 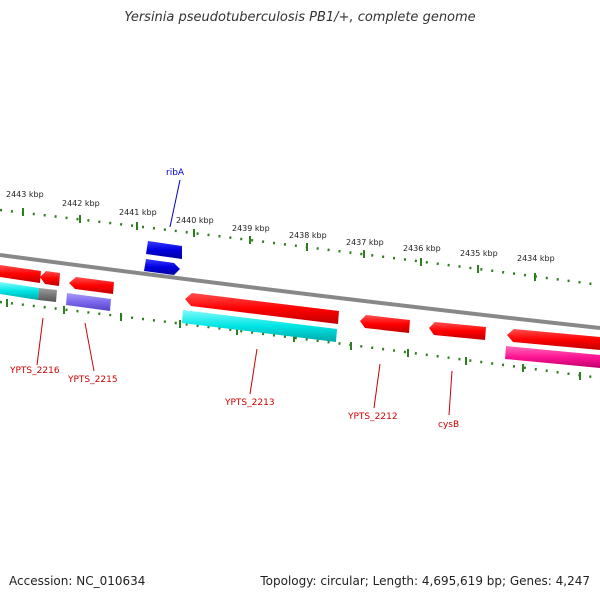 What do you see at coordinates (308, 235) in the screenshot?
I see `kbp-label: 2438 kbp` at bounding box center [308, 235].